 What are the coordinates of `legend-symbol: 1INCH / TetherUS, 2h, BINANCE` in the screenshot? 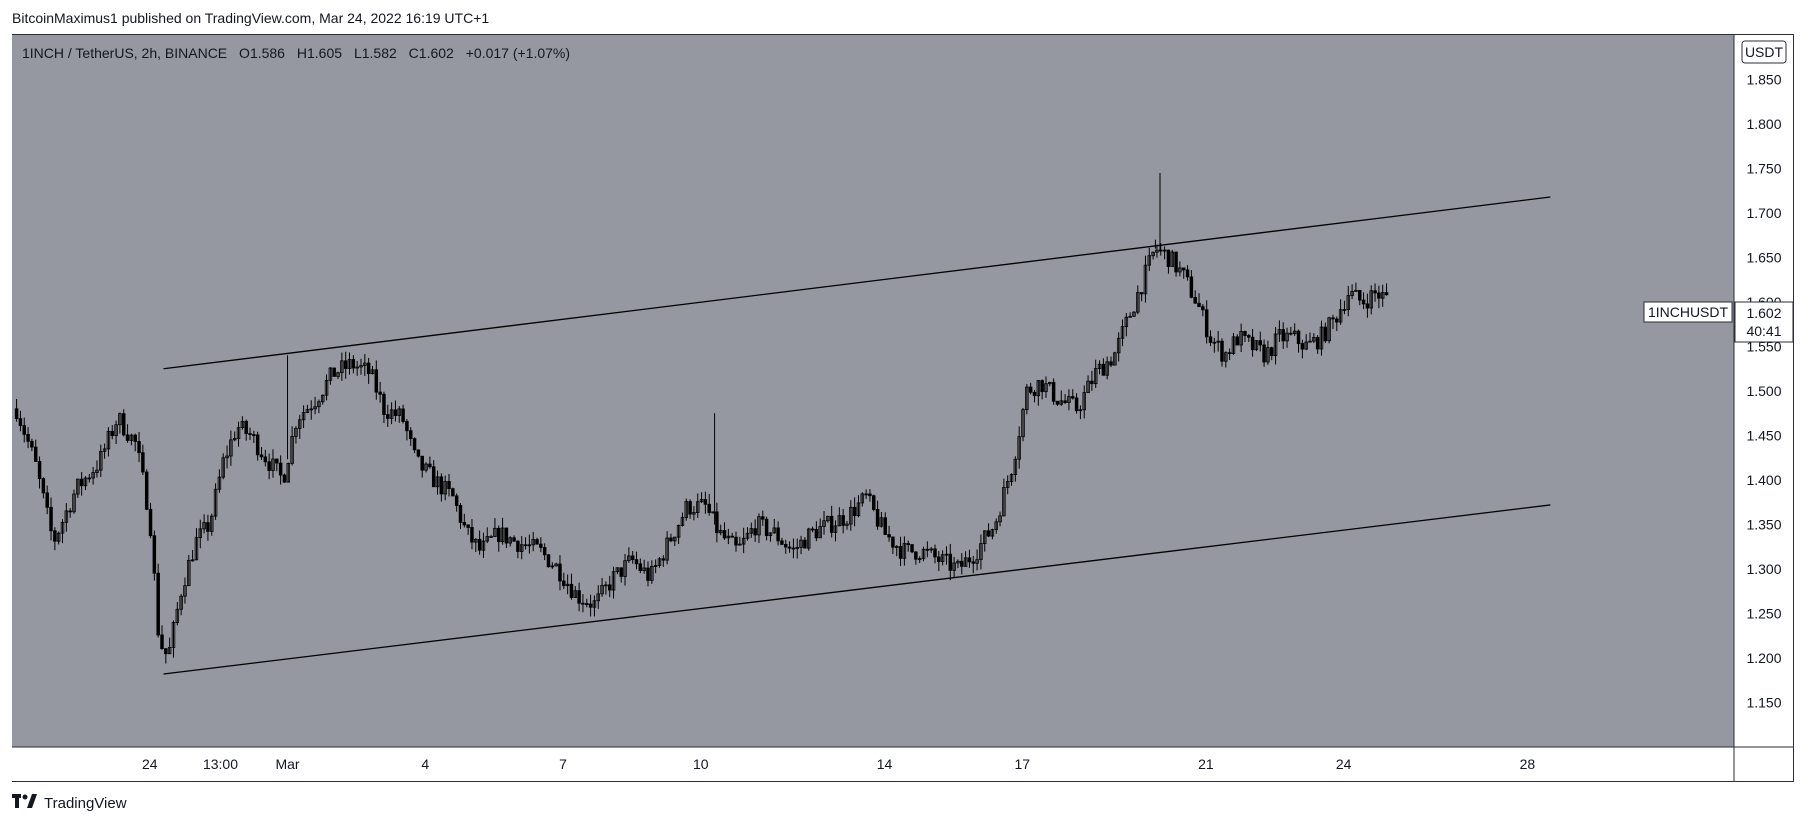 It's located at (125, 53).